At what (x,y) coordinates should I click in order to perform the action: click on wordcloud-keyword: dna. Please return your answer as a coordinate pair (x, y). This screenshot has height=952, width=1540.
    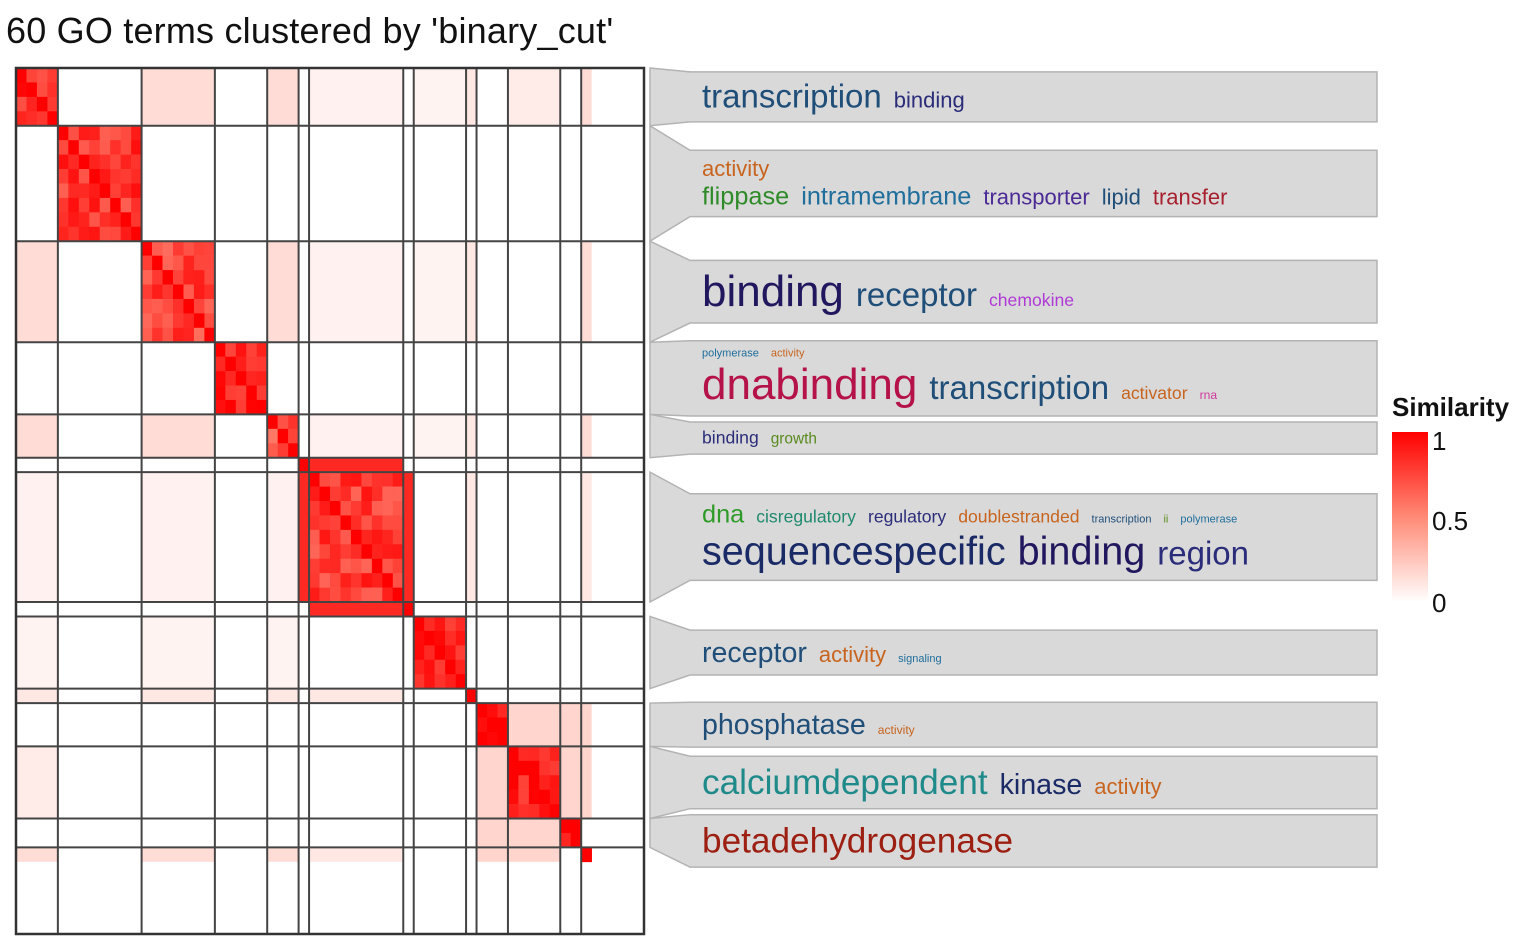
    Looking at the image, I should click on (723, 514).